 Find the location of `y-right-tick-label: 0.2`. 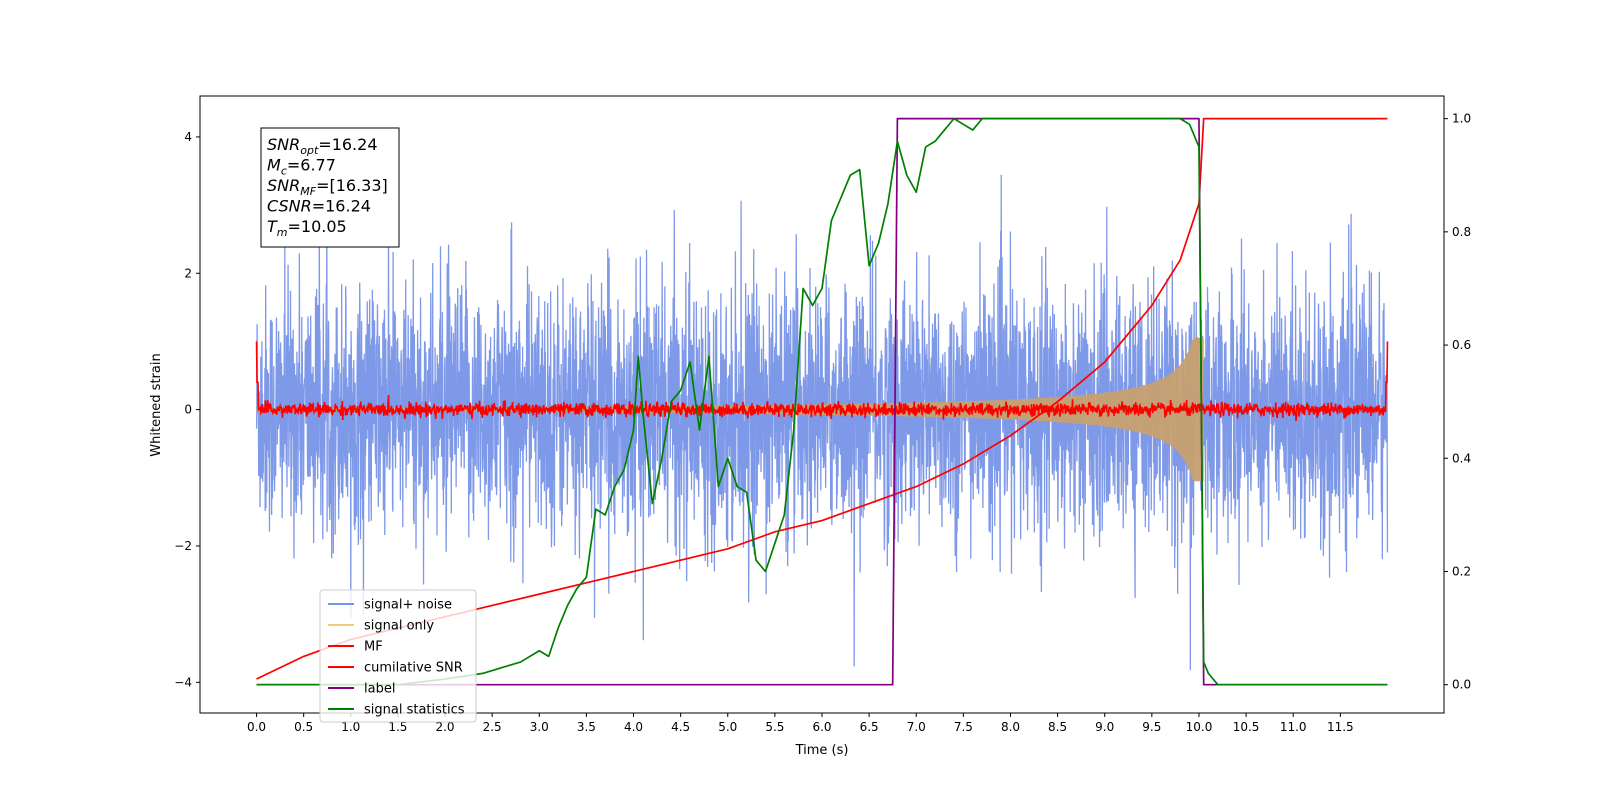

y-right-tick-label: 0.2 is located at coordinates (1461, 571).